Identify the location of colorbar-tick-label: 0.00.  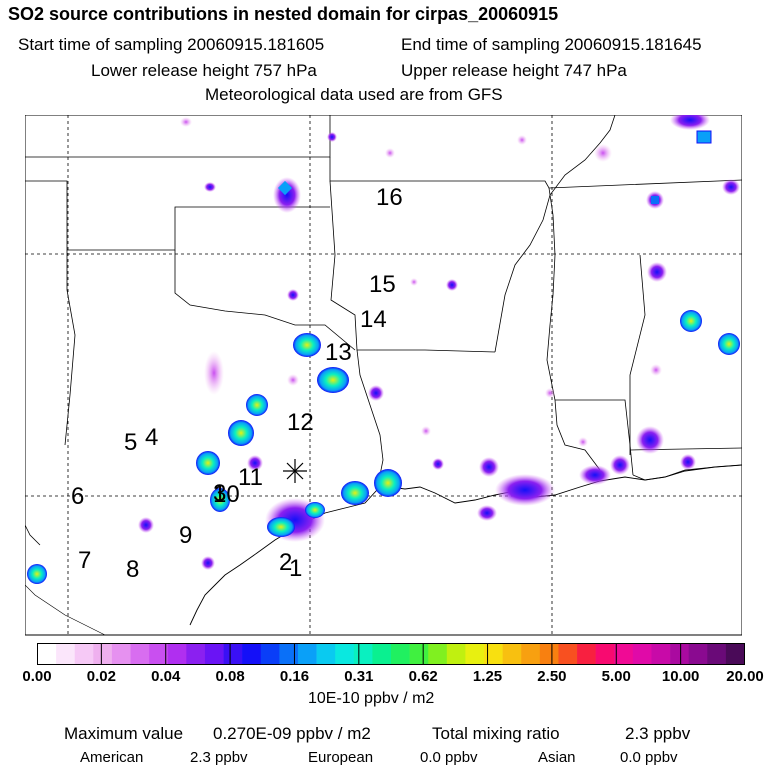
(37, 676).